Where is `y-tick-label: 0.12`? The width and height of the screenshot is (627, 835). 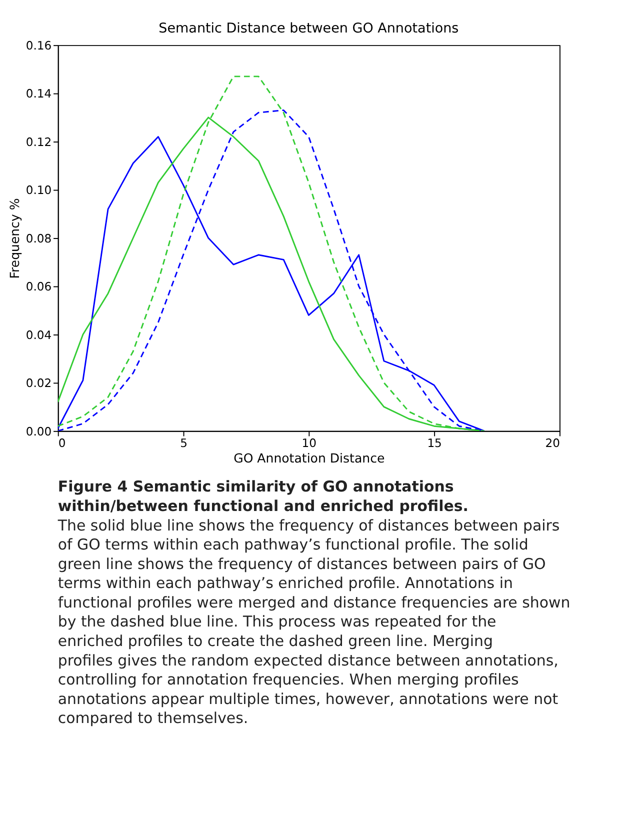 y-tick-label: 0.12 is located at coordinates (39, 141).